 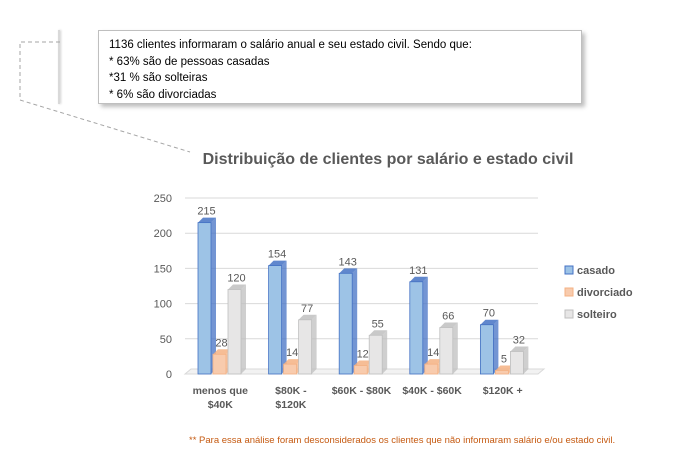 What do you see at coordinates (362, 391) in the screenshot?
I see `x-tick-label: $60K - $80K` at bounding box center [362, 391].